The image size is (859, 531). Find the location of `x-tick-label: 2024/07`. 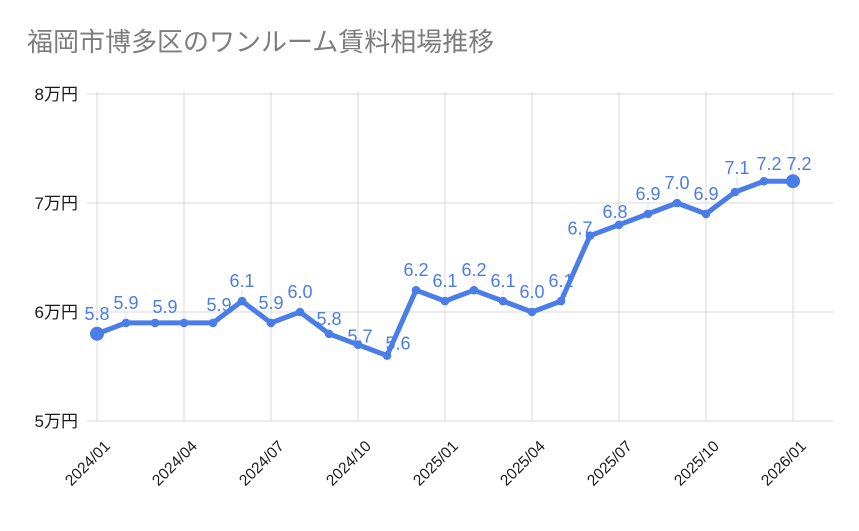

x-tick-label: 2024/07 is located at coordinates (262, 464).